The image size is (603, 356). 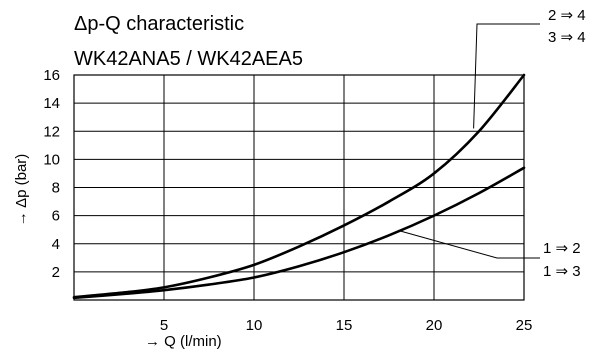 I want to click on y-axis-label: → Δp (bar), so click(x=21, y=190).